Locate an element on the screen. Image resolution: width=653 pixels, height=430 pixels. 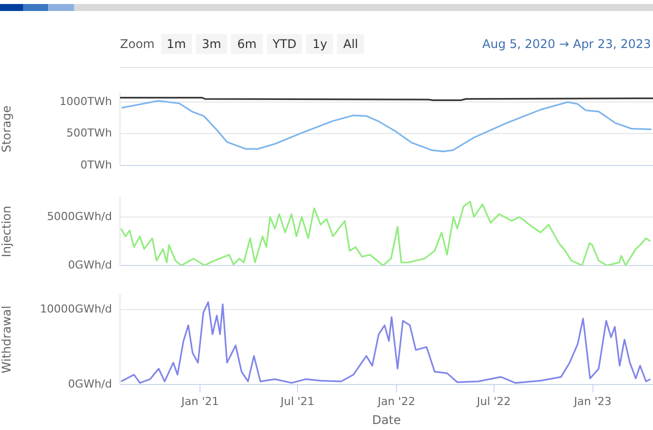
x-tick-label: Jan '23 is located at coordinates (592, 401).